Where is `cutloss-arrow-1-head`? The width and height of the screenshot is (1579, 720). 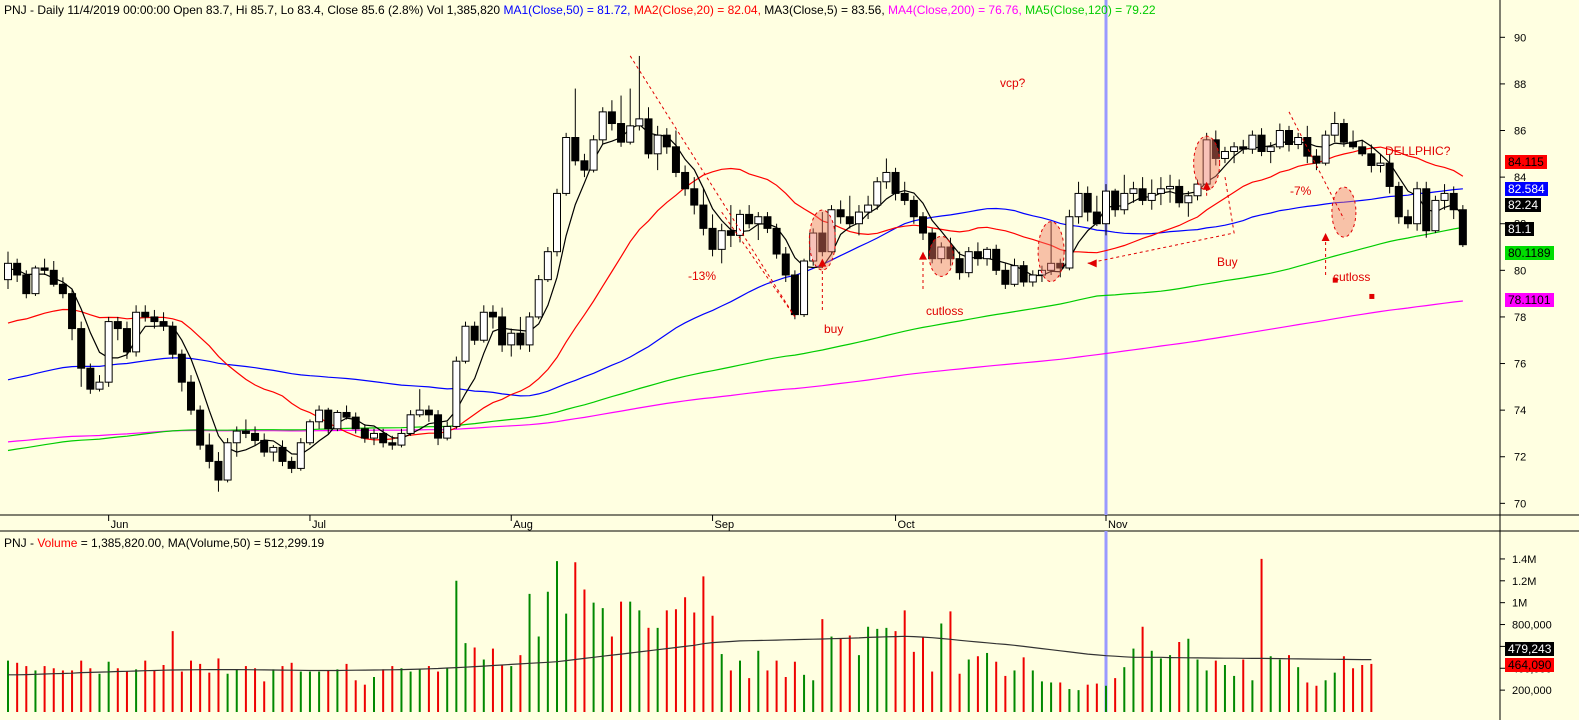 cutloss-arrow-1-head is located at coordinates (923, 255).